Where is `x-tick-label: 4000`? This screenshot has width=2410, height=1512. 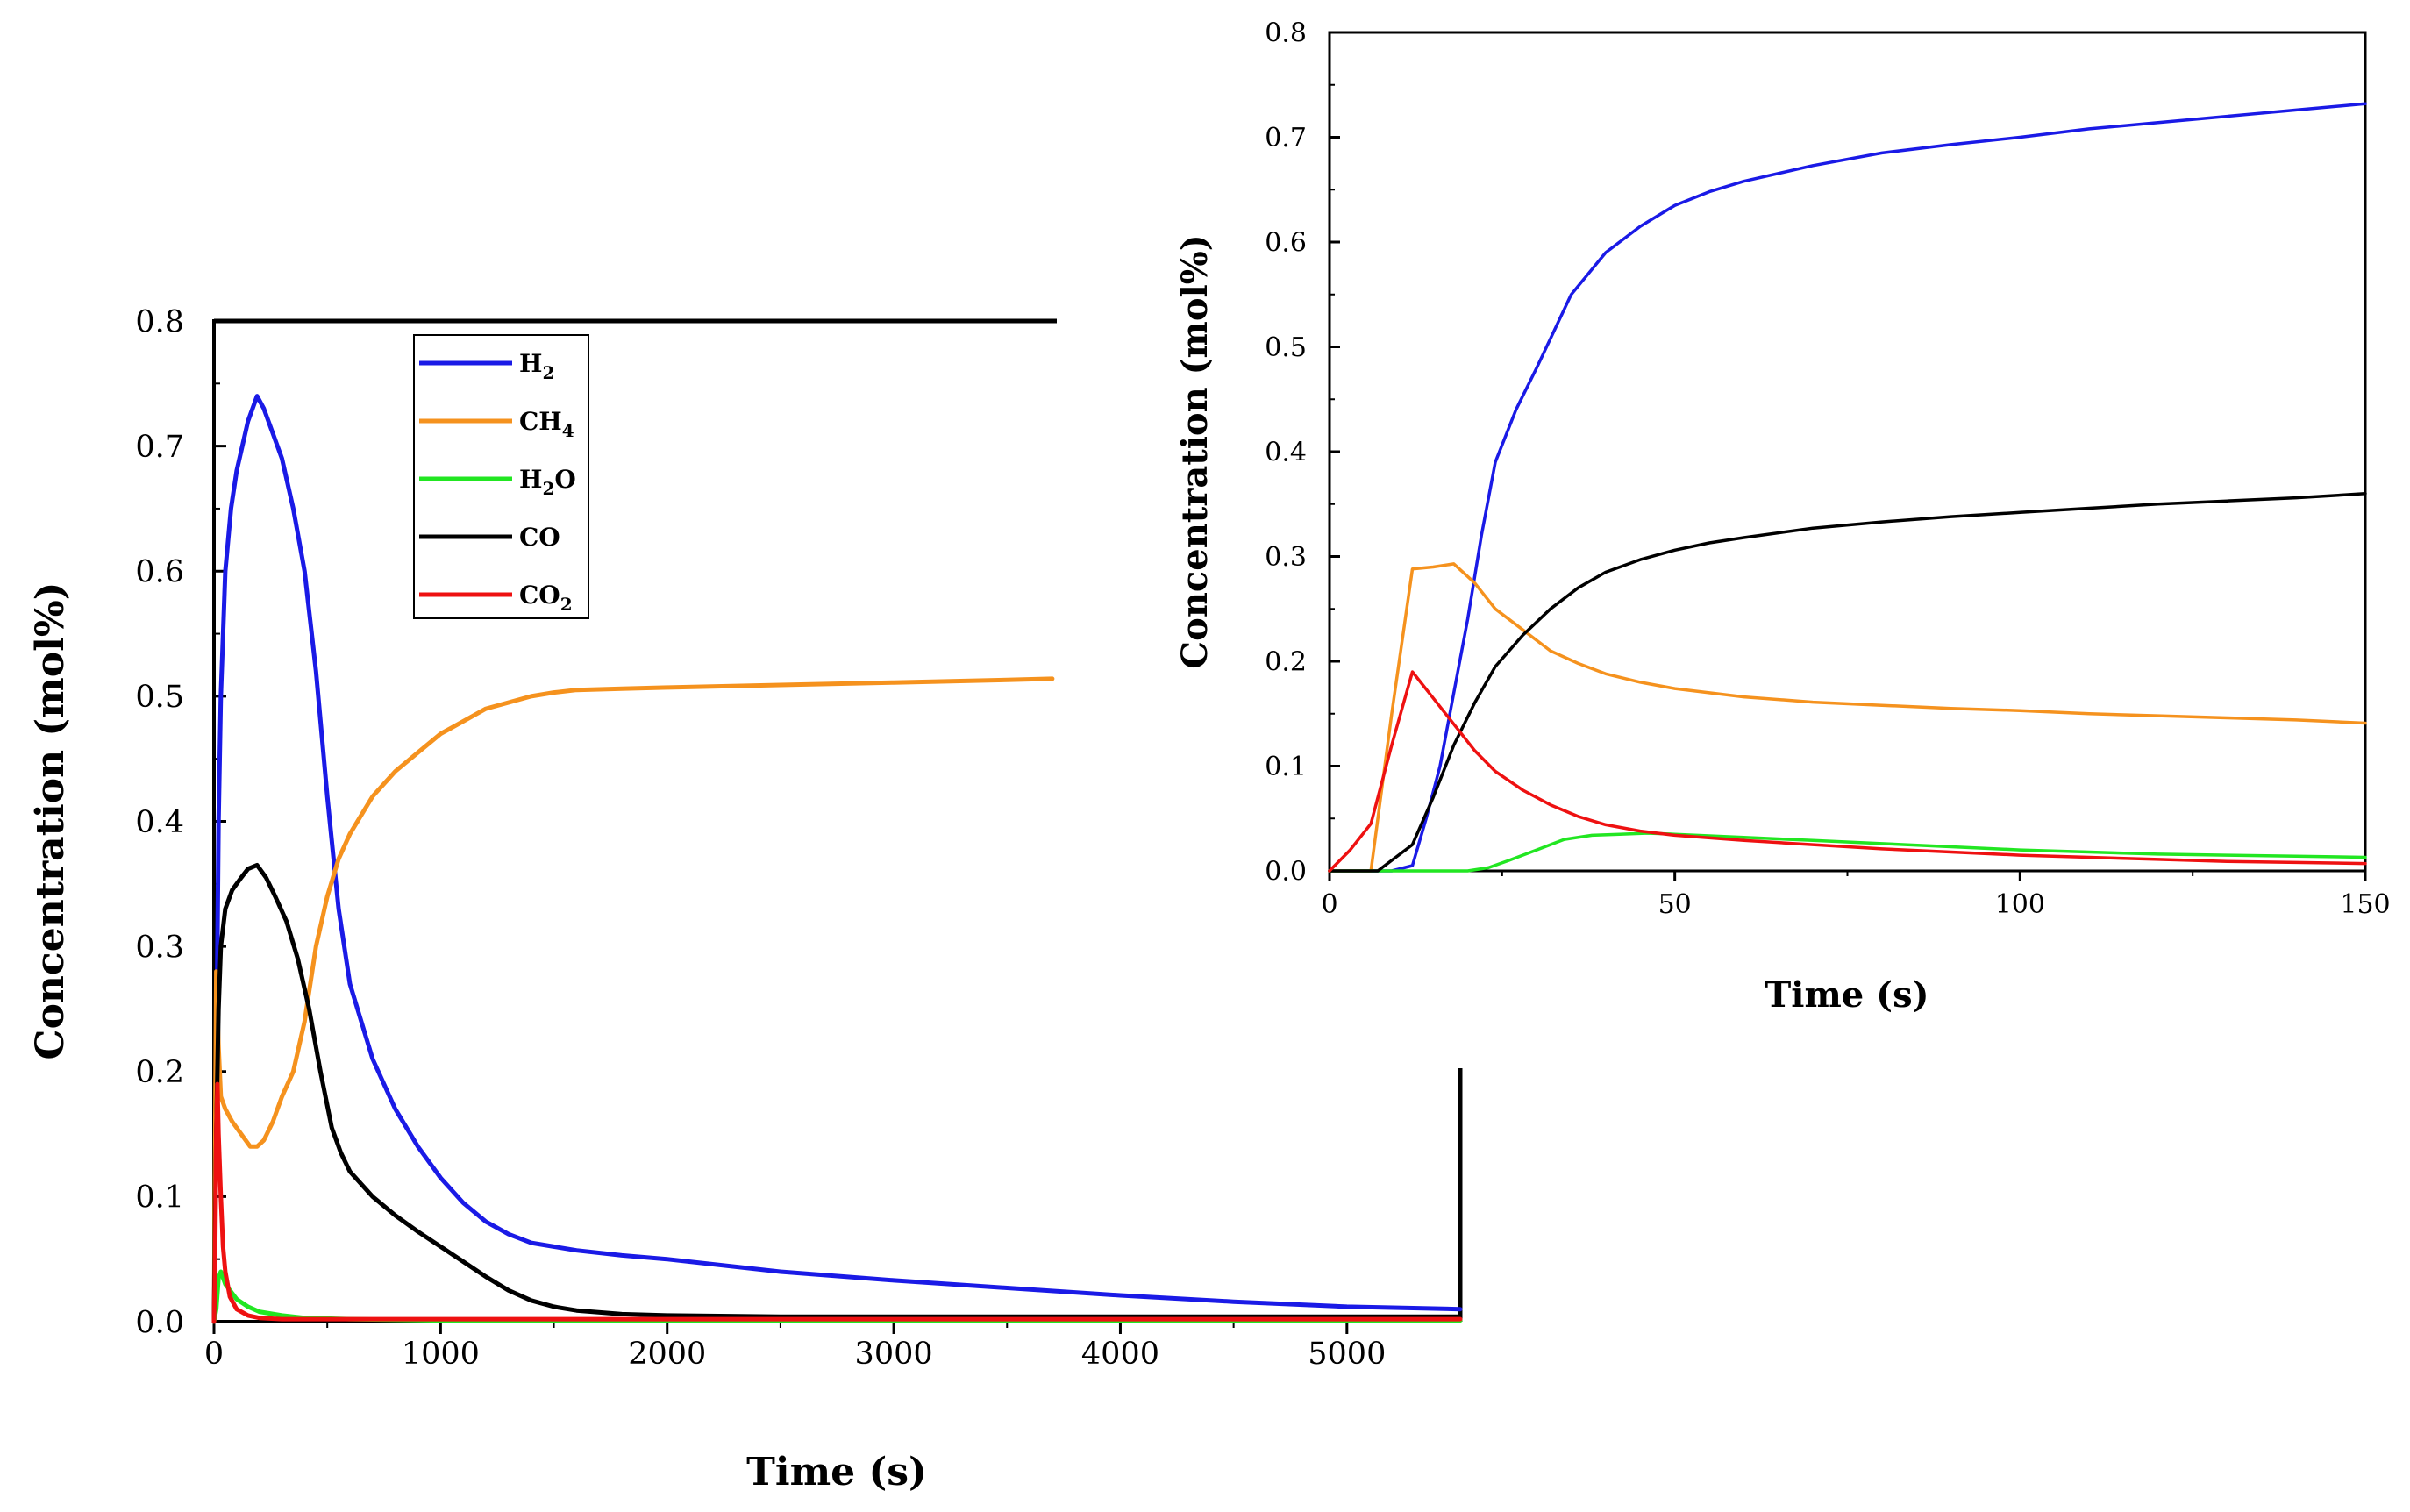 x-tick-label: 4000 is located at coordinates (1120, 1354).